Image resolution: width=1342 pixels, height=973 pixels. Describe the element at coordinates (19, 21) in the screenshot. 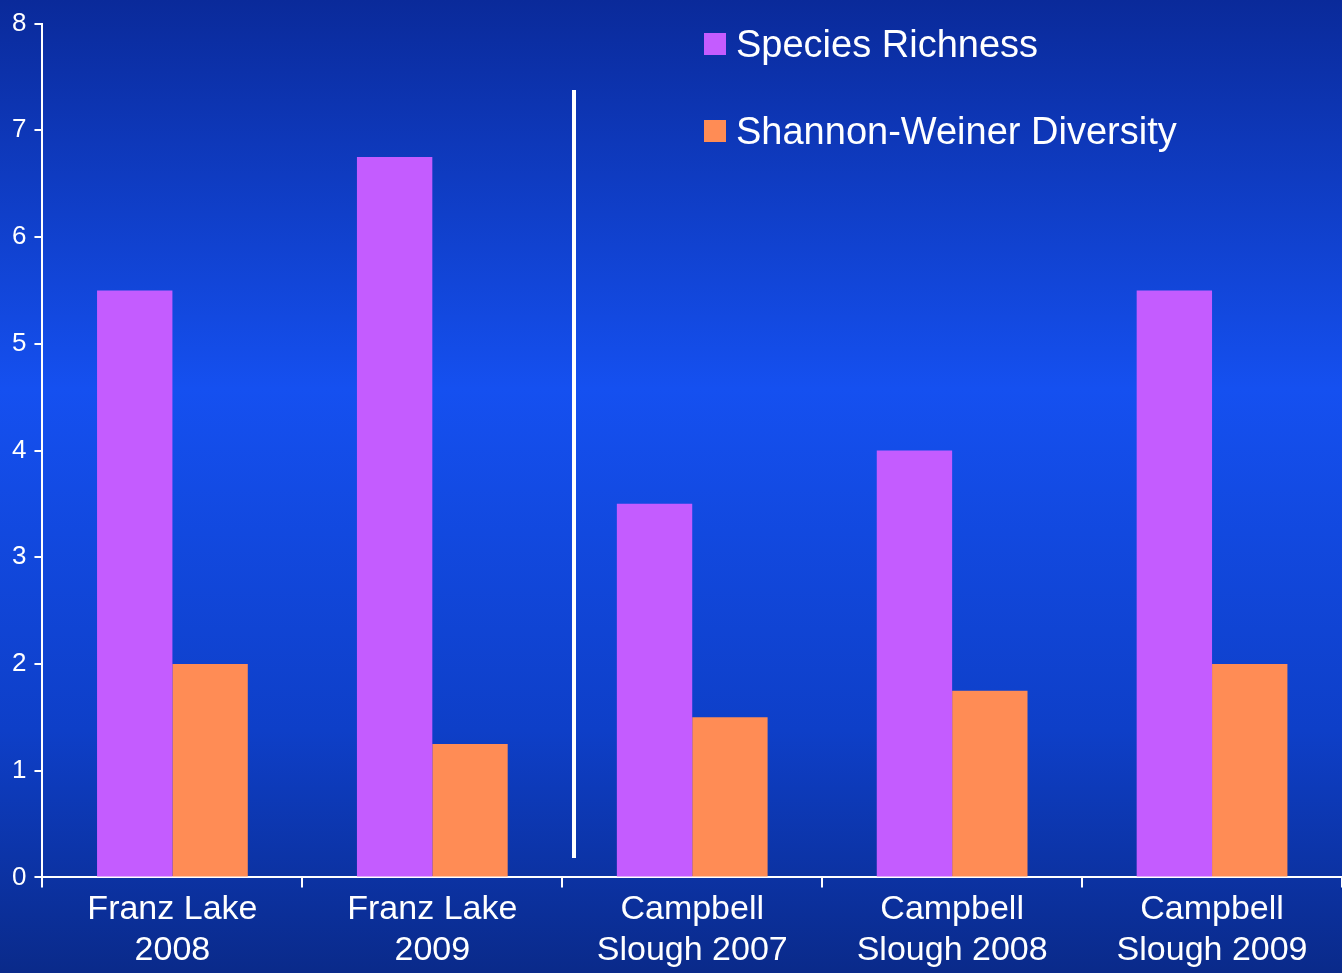

I see `y-tick-label: 8` at that location.